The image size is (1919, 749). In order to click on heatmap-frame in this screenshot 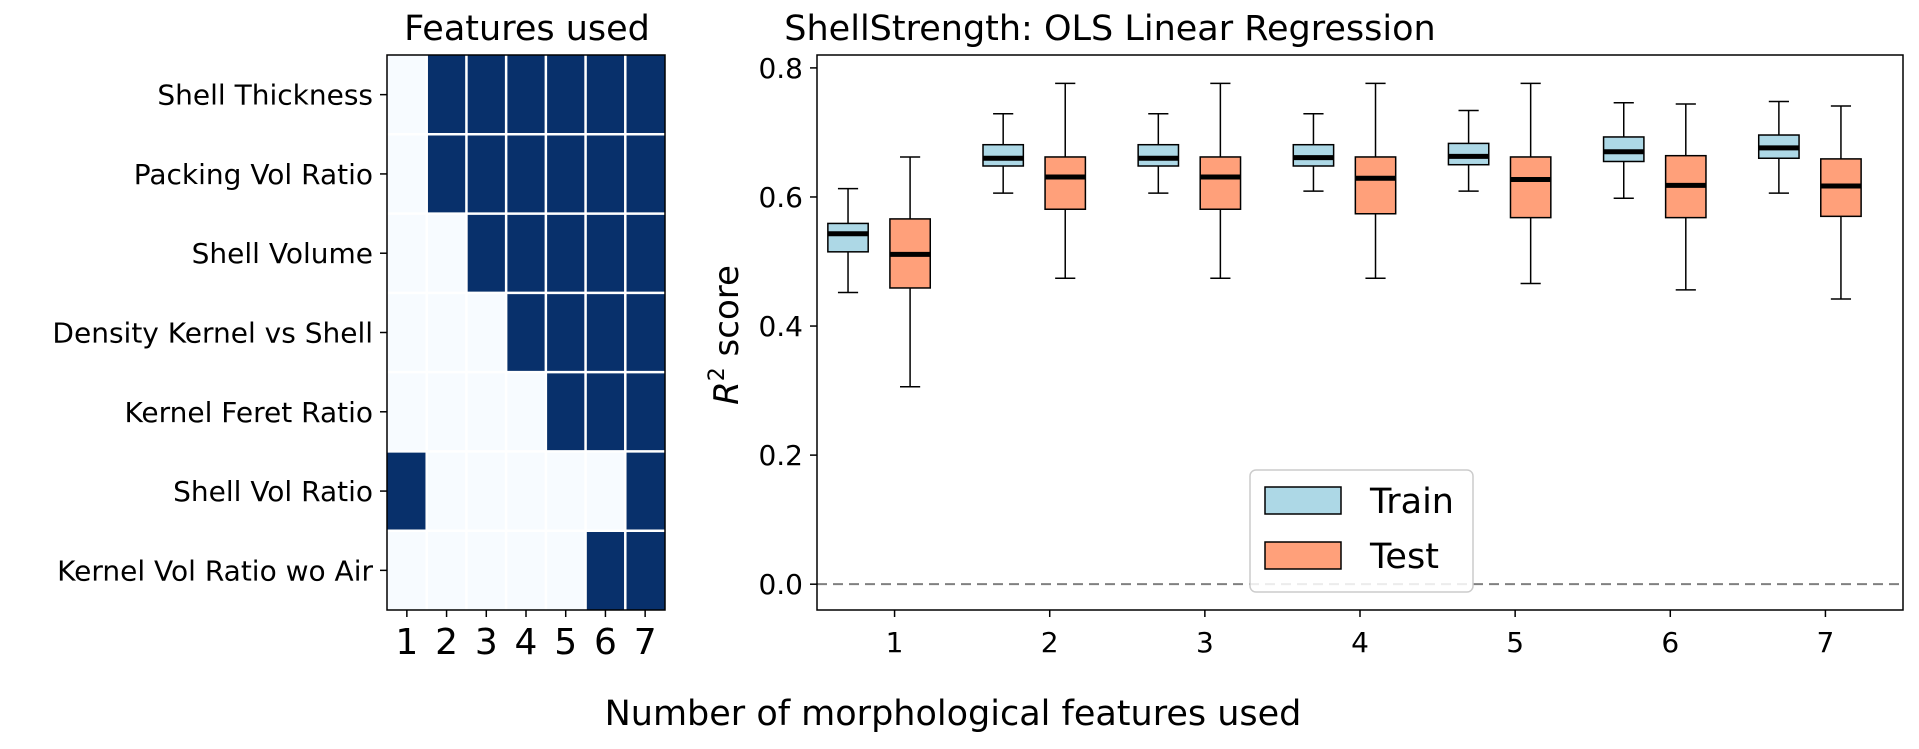, I will do `click(526, 332)`.